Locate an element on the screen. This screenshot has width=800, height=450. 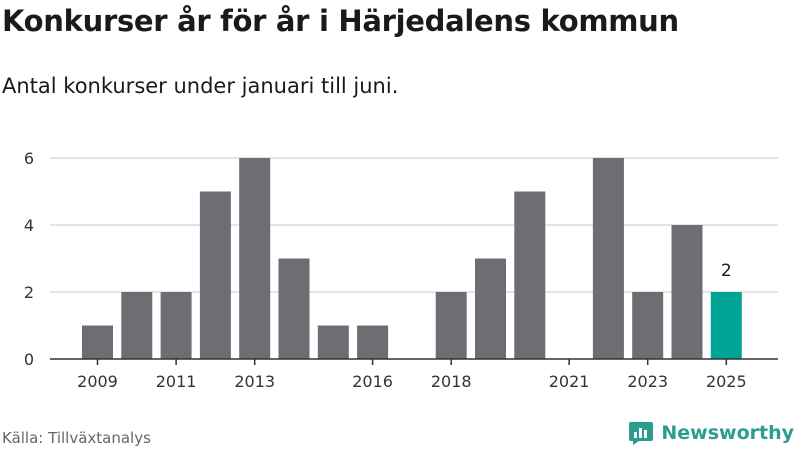
x-tick-label: 2023 is located at coordinates (647, 381).